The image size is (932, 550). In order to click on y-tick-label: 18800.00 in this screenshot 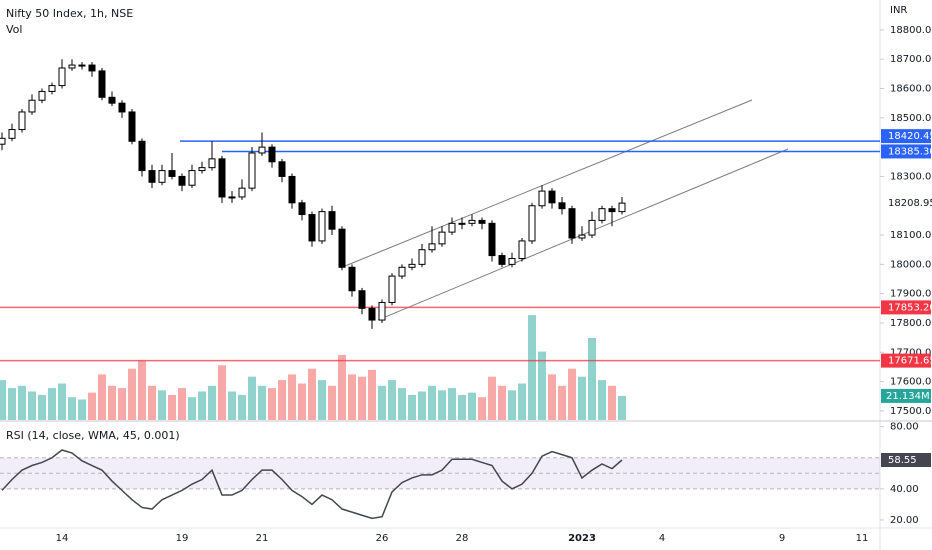, I will do `click(911, 30)`.